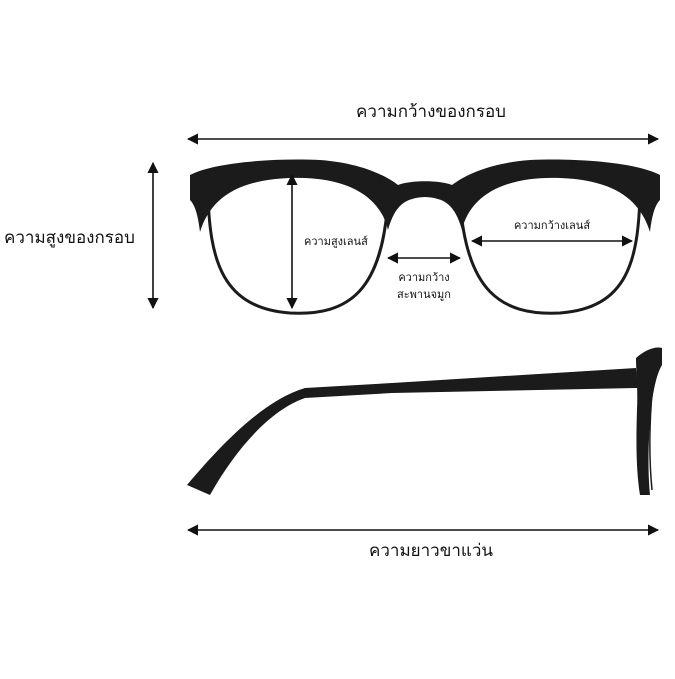 The height and width of the screenshot is (679, 675). Describe the element at coordinates (431, 551) in the screenshot. I see `temple-length-label: ความยาวขาแว่น` at that location.